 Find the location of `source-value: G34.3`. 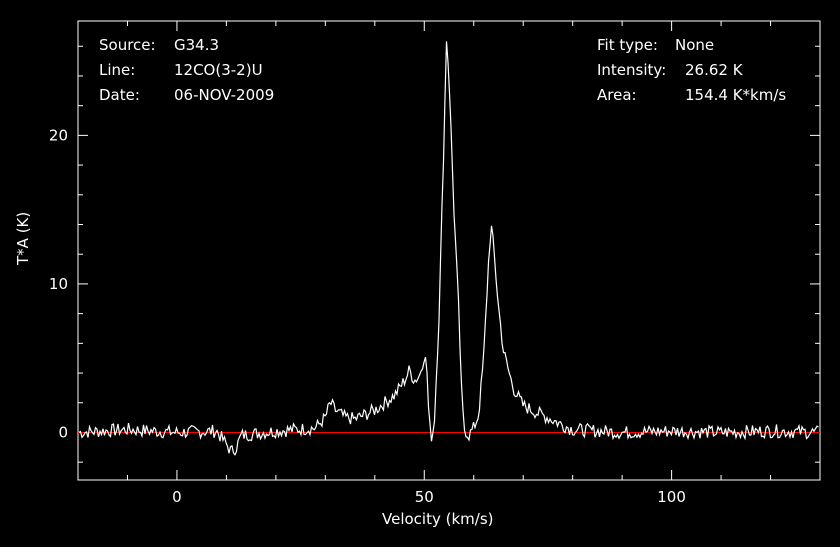

source-value: G34.3 is located at coordinates (197, 45).